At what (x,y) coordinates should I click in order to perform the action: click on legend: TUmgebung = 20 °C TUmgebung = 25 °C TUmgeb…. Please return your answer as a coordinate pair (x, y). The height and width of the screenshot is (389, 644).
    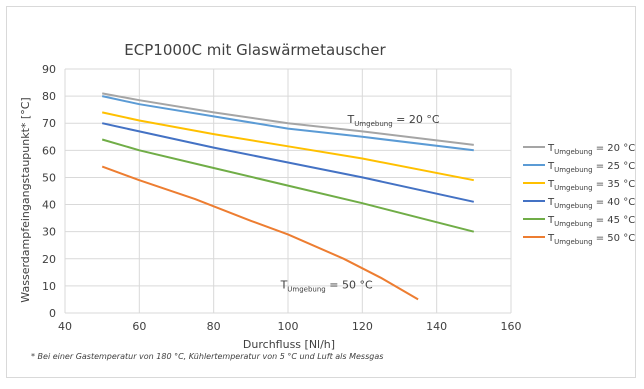
    Looking at the image, I should click on (579, 194).